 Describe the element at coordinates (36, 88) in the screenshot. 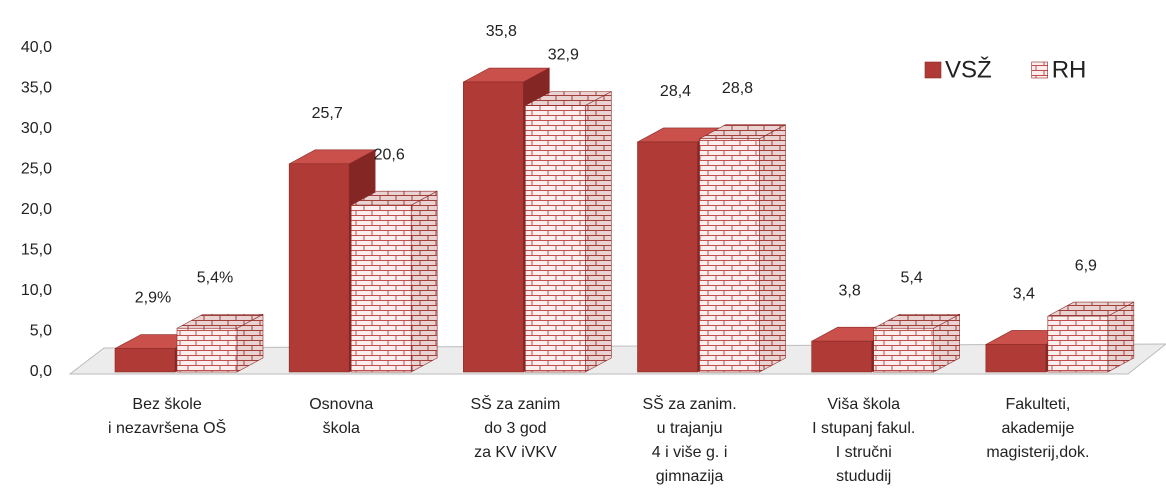

I see `y-tick-label: 35,0` at that location.